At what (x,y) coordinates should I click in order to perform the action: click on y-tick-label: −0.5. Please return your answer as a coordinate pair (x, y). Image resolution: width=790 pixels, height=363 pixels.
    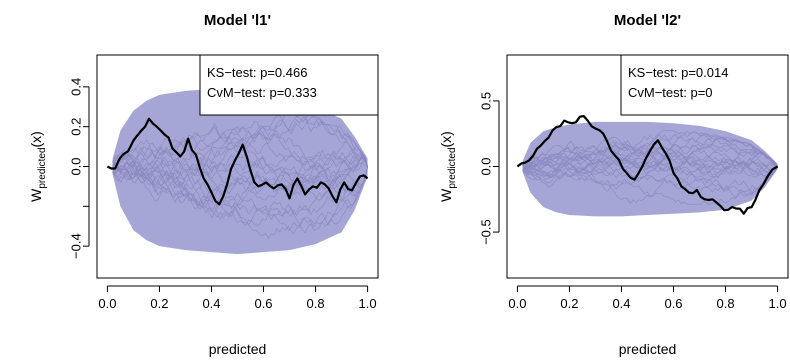
    Looking at the image, I should click on (485, 232).